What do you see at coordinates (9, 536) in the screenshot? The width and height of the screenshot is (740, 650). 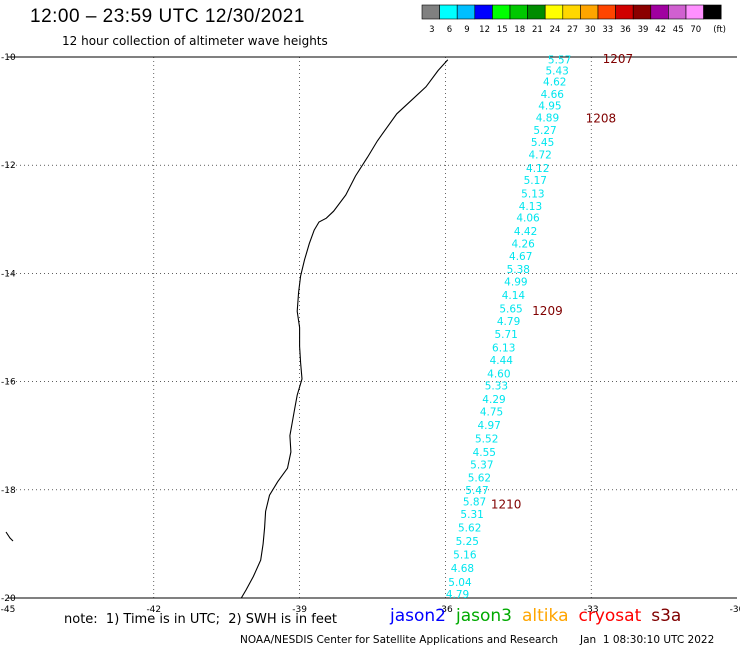 I see `island-outline` at bounding box center [9, 536].